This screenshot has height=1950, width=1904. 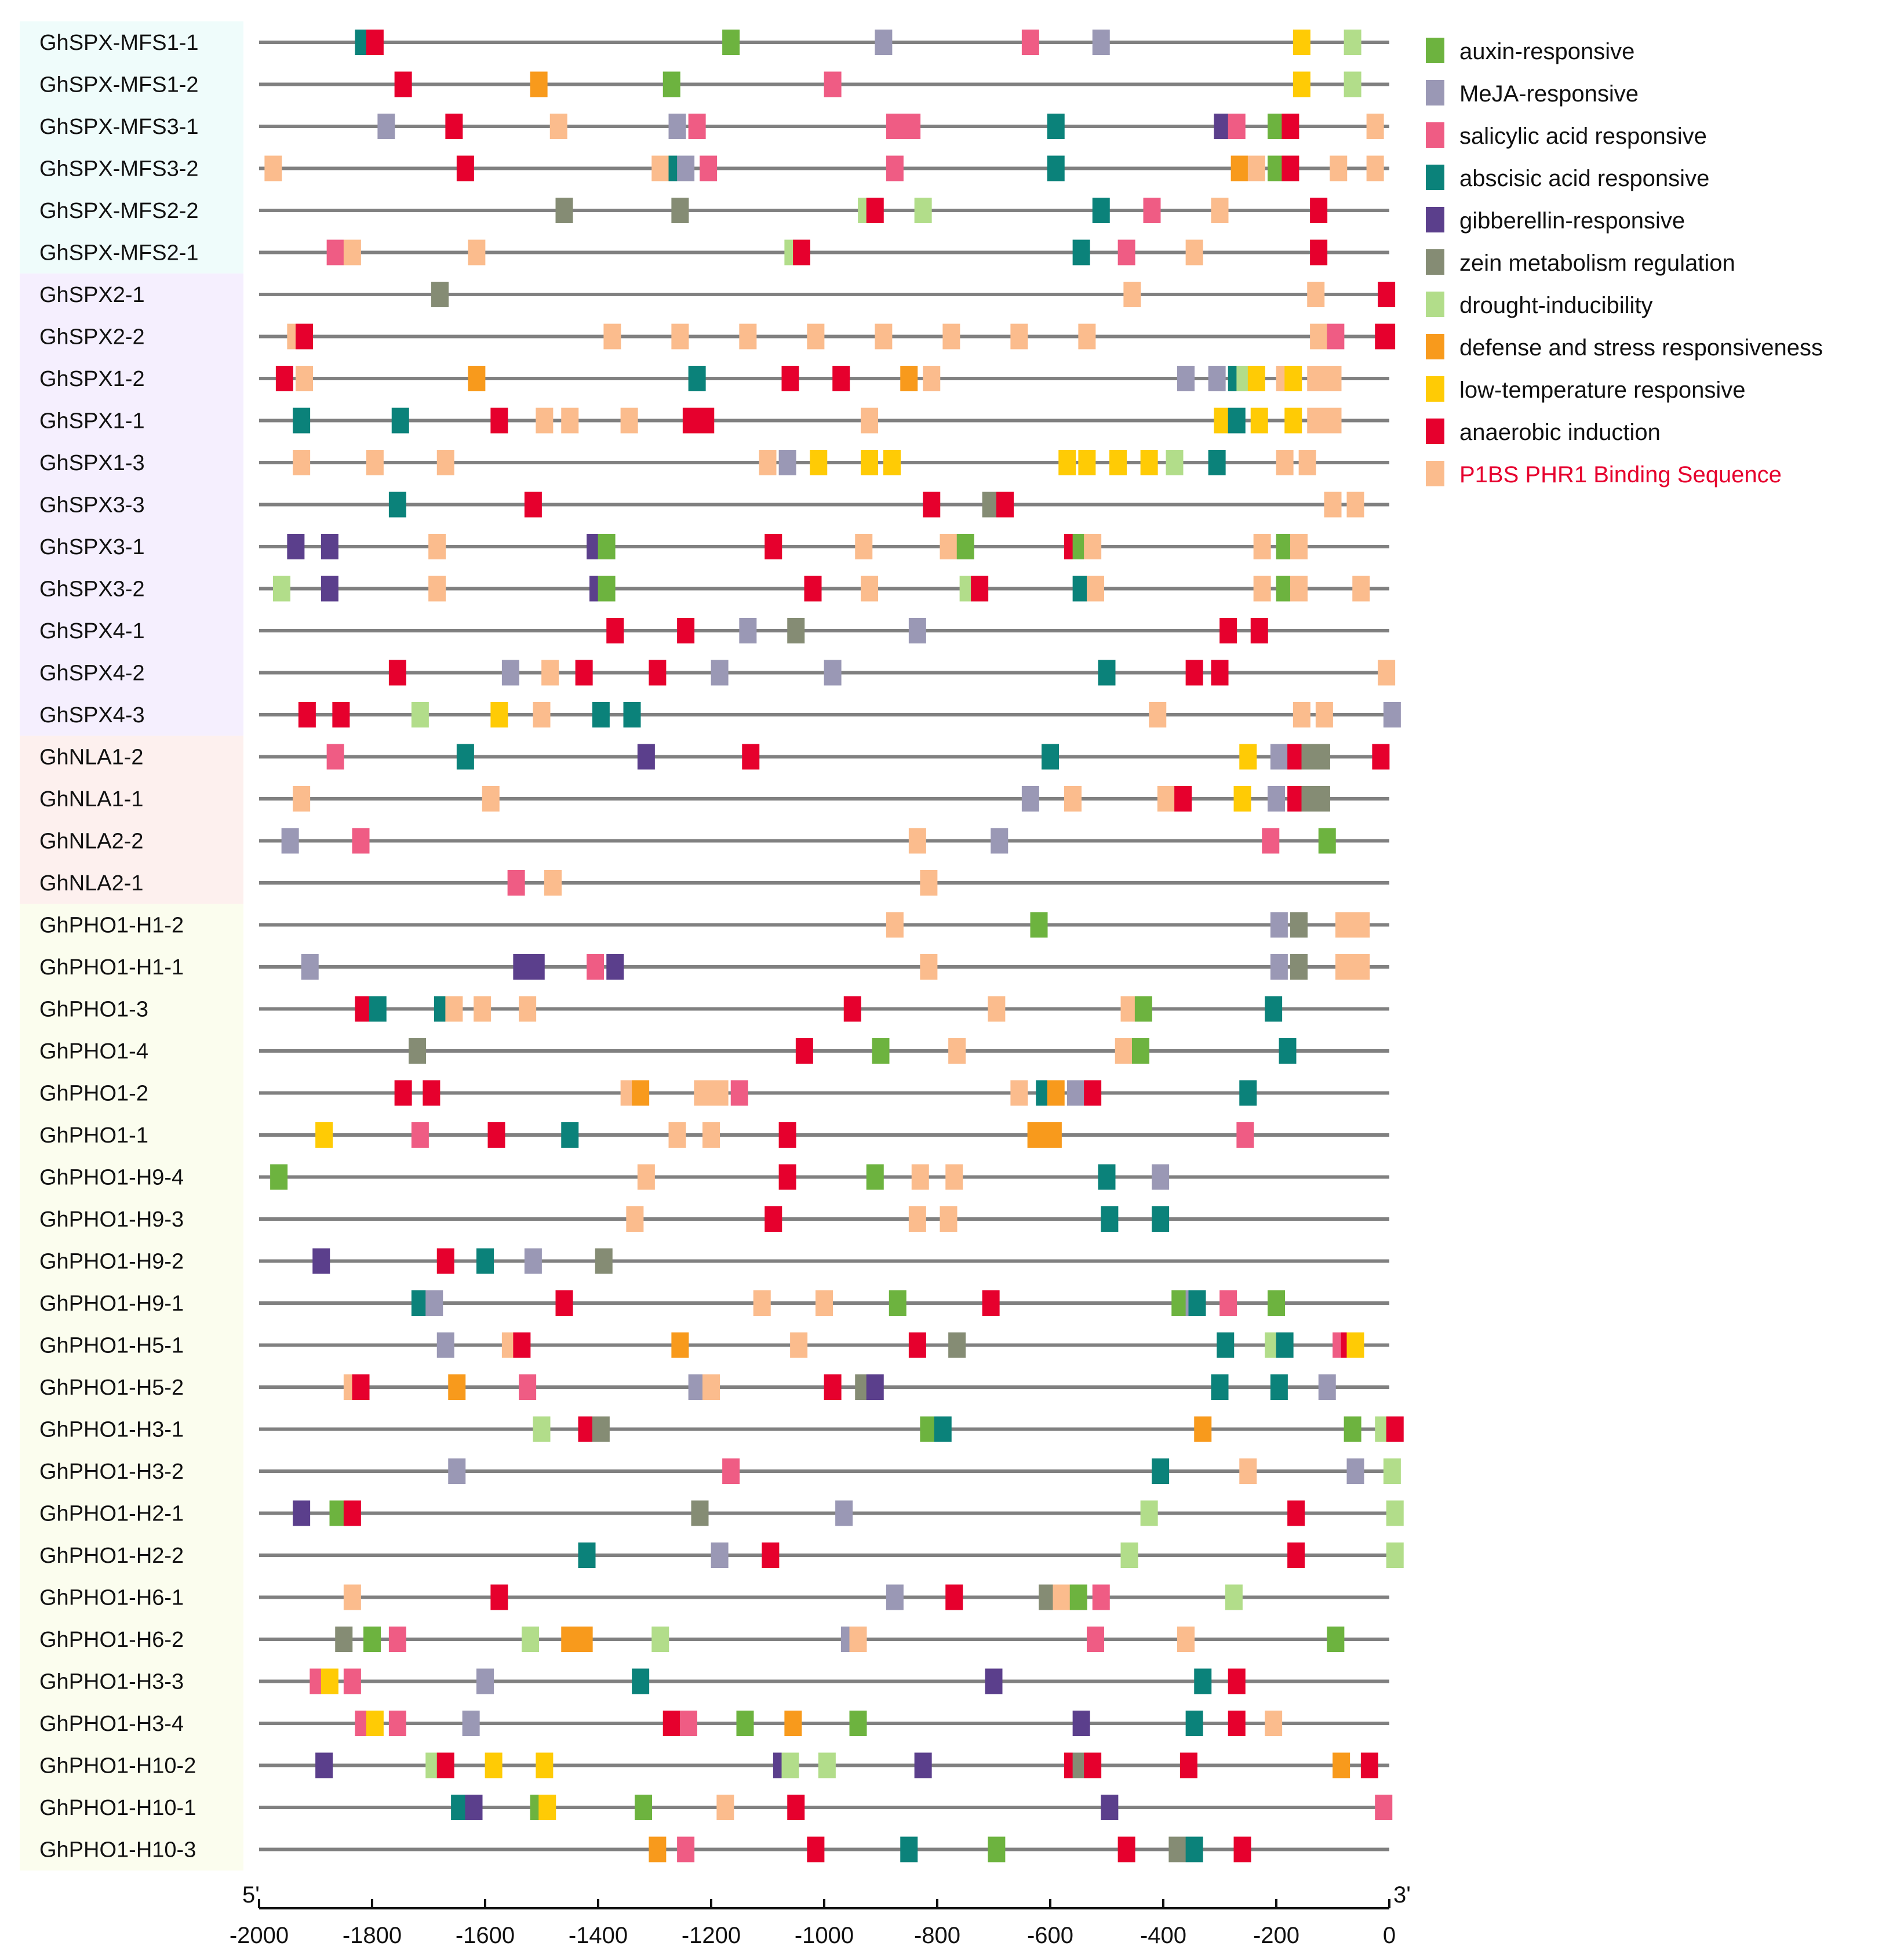 I want to click on group-bands, so click(x=131, y=946).